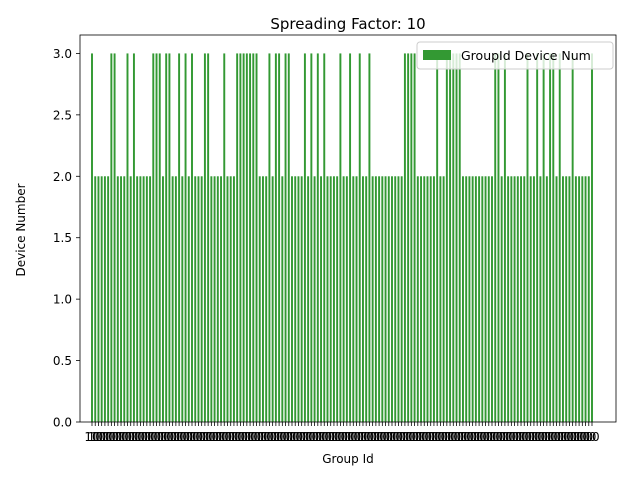 Image resolution: width=640 pixels, height=480 pixels. I want to click on y-tick-label: 1.0, so click(62, 300).